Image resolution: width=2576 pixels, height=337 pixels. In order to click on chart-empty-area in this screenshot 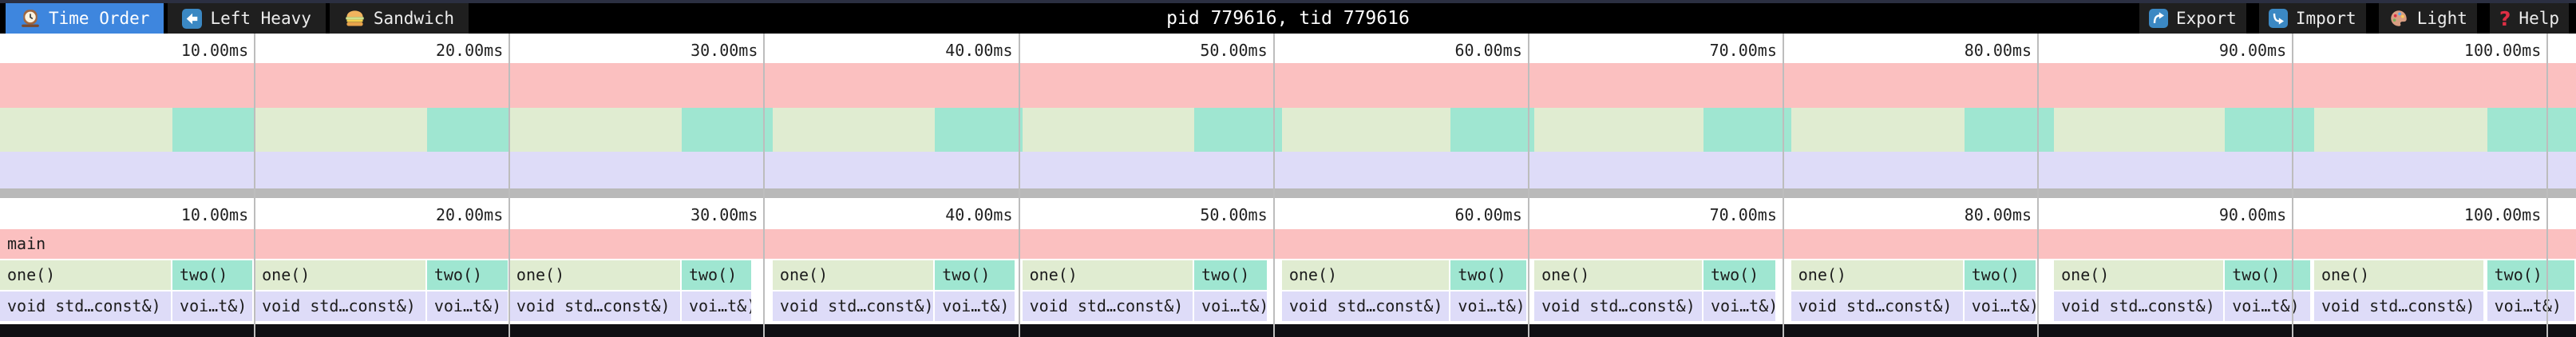, I will do `click(1288, 330)`.